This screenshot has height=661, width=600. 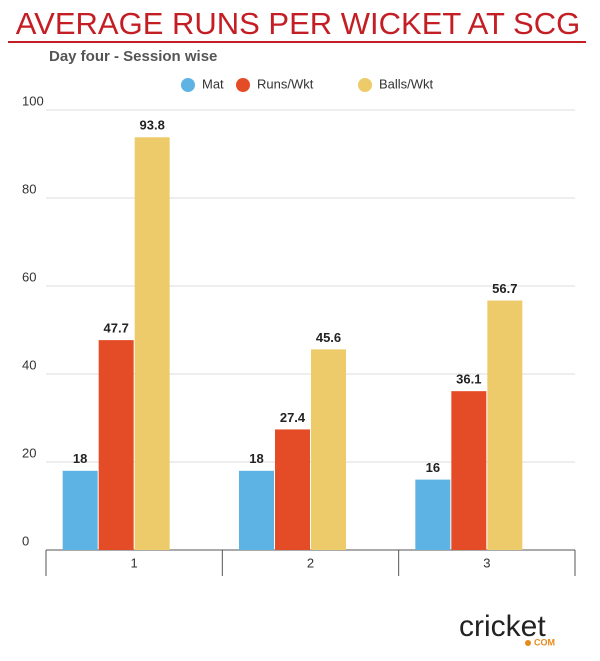 I want to click on value-label: 45.6, so click(x=328, y=337).